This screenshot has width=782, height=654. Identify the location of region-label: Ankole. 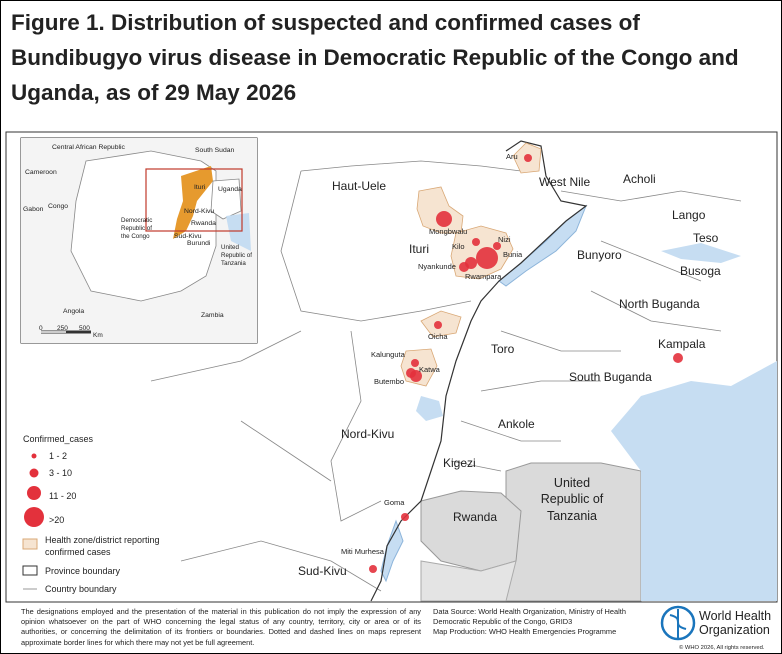
(516, 424).